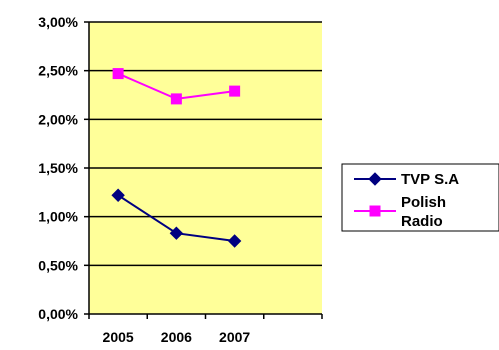  I want to click on legend-marker-polish-radio, so click(375, 211).